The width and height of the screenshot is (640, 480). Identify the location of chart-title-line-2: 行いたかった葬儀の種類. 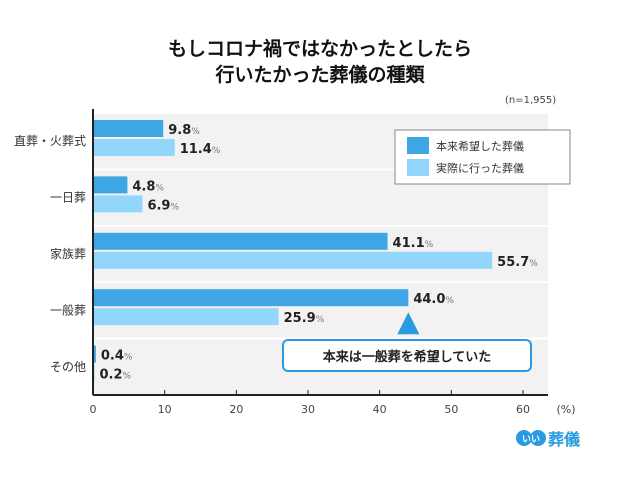
(320, 75).